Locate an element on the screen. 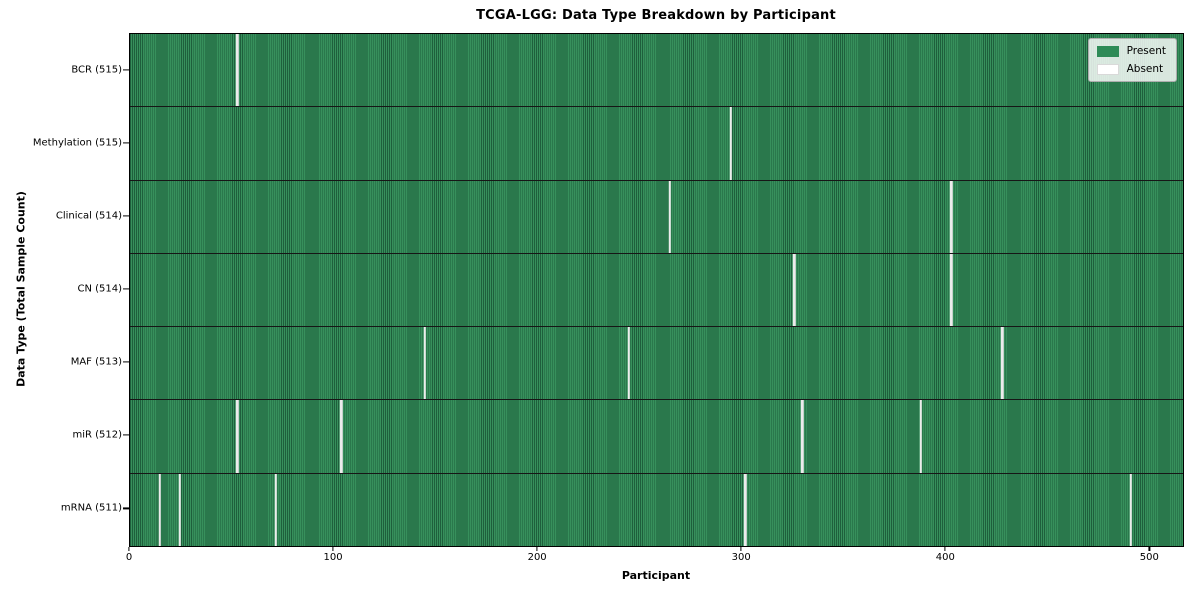  ytick-label: Clinical (514) is located at coordinates (88, 216).